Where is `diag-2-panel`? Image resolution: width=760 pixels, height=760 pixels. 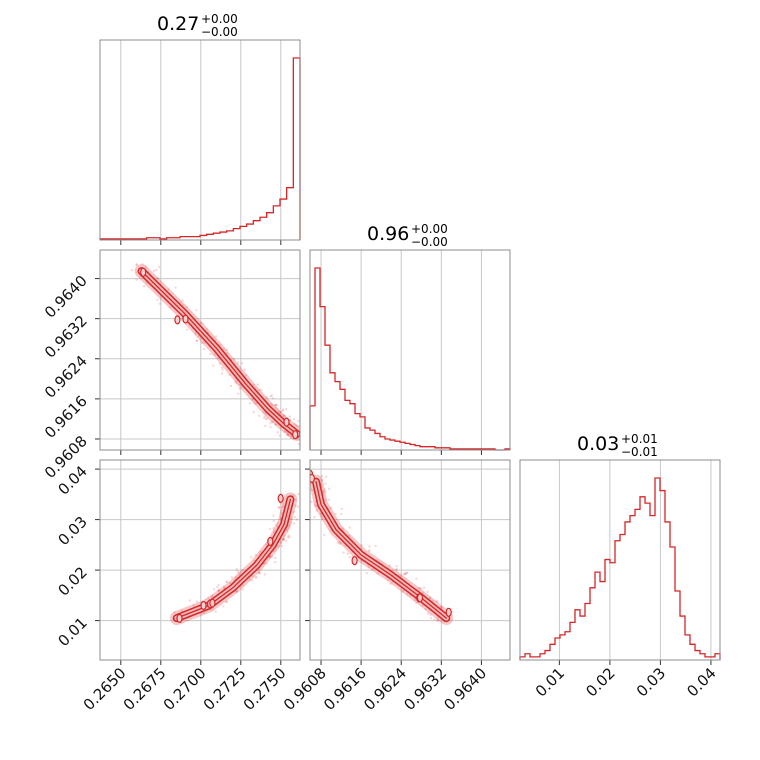 diag-2-panel is located at coordinates (620, 562).